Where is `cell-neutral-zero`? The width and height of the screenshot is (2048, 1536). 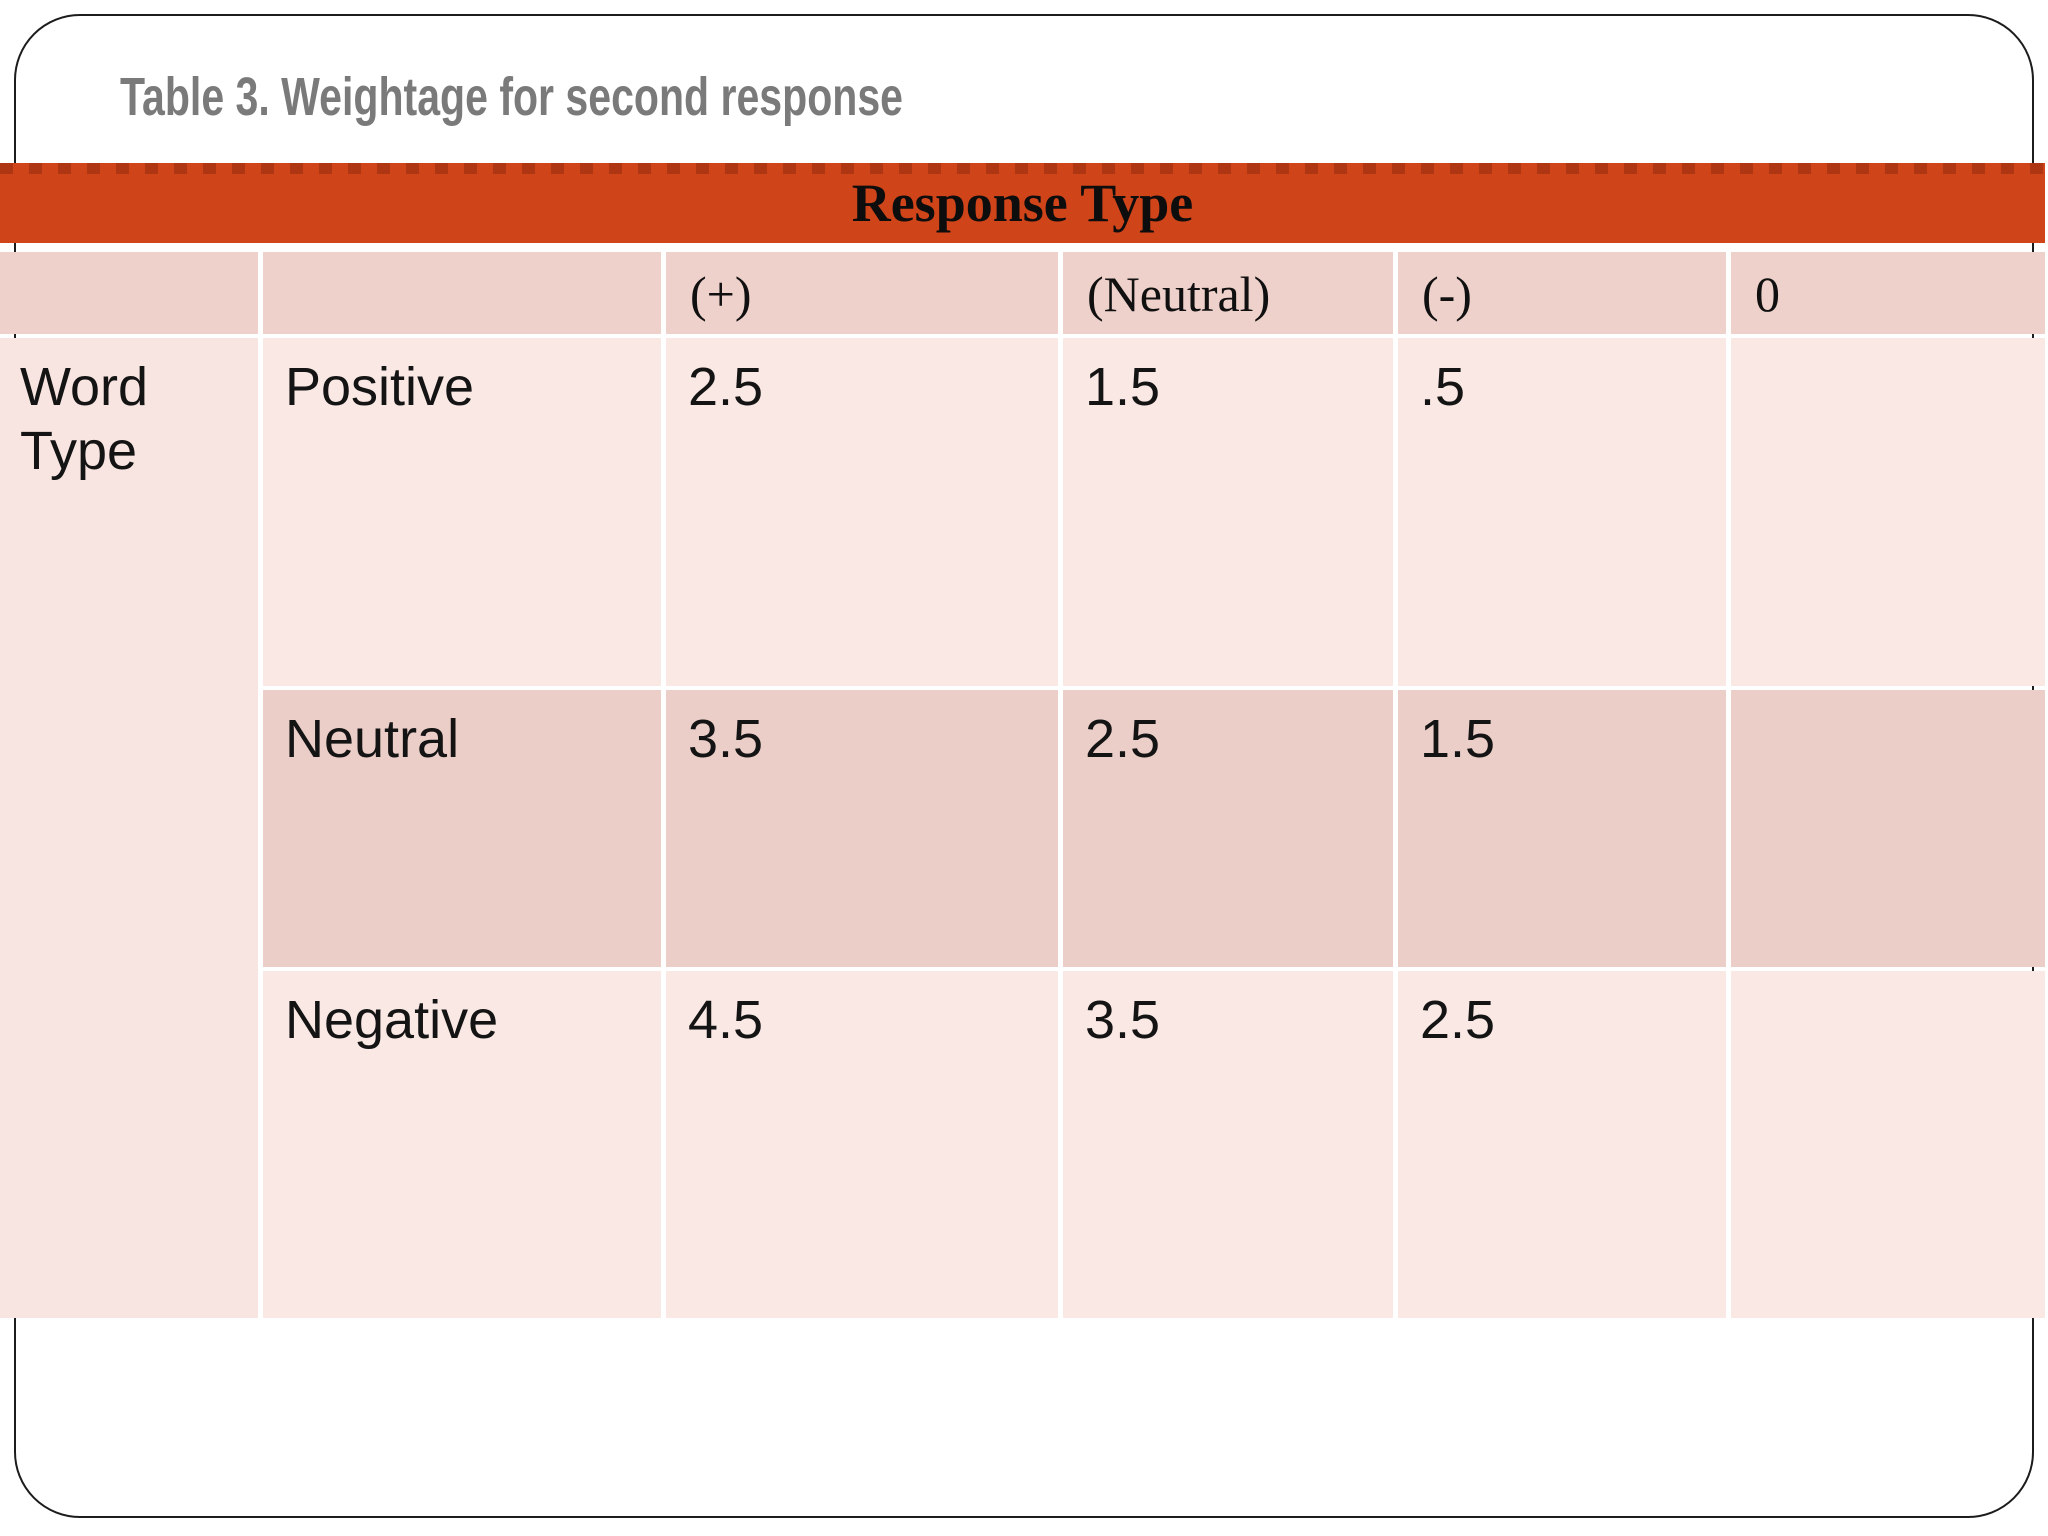
cell-neutral-zero is located at coordinates (1888, 828).